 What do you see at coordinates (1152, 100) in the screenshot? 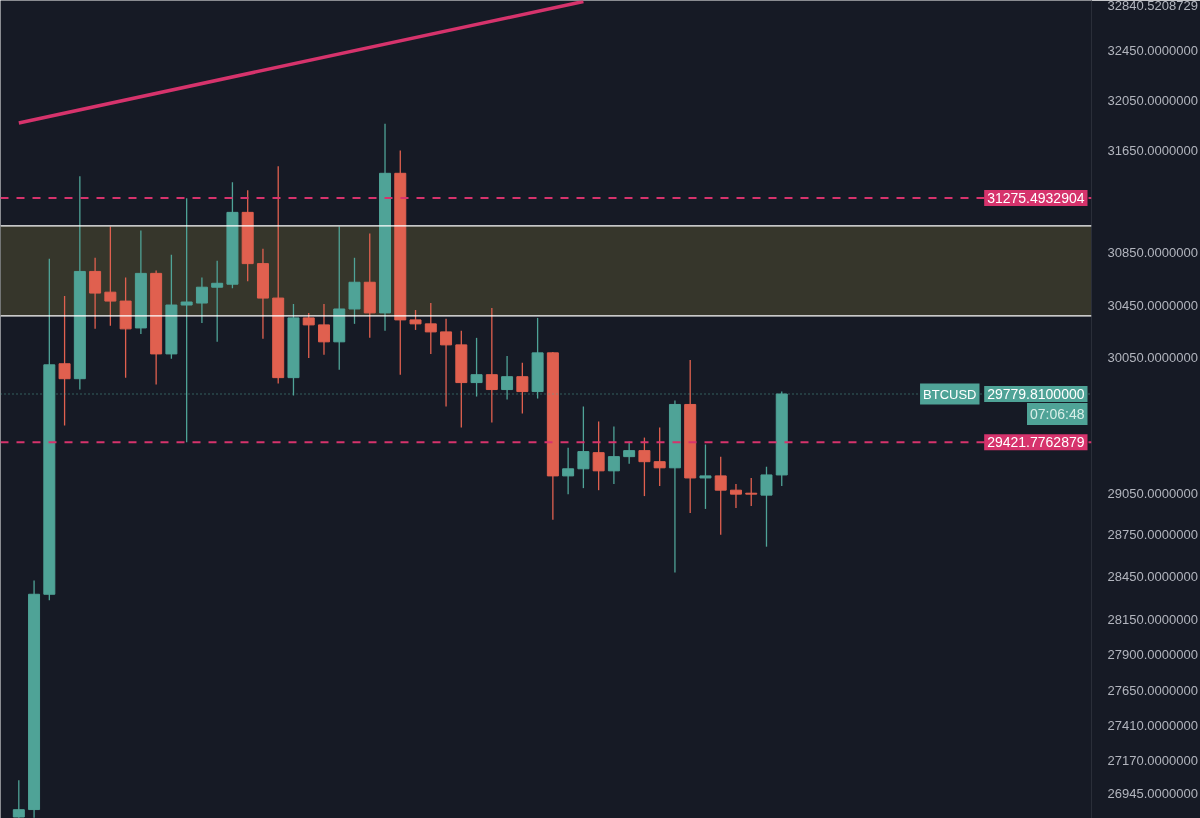
I see `y-tick-label: 32050.0000000` at bounding box center [1152, 100].